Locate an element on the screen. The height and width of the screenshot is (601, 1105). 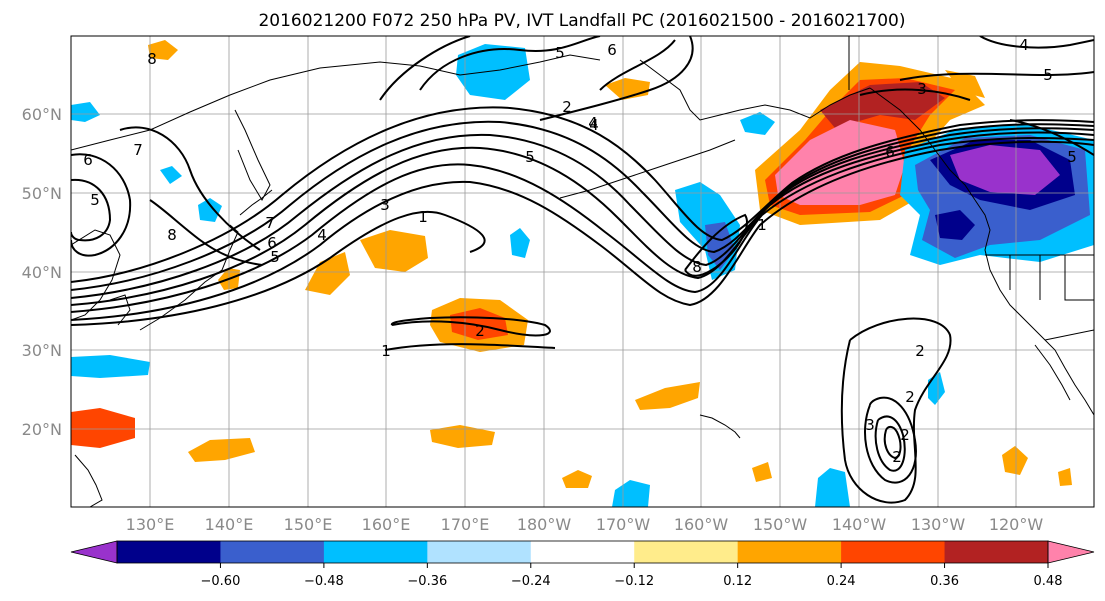
lat-label: 30°N is located at coordinates (42, 350).